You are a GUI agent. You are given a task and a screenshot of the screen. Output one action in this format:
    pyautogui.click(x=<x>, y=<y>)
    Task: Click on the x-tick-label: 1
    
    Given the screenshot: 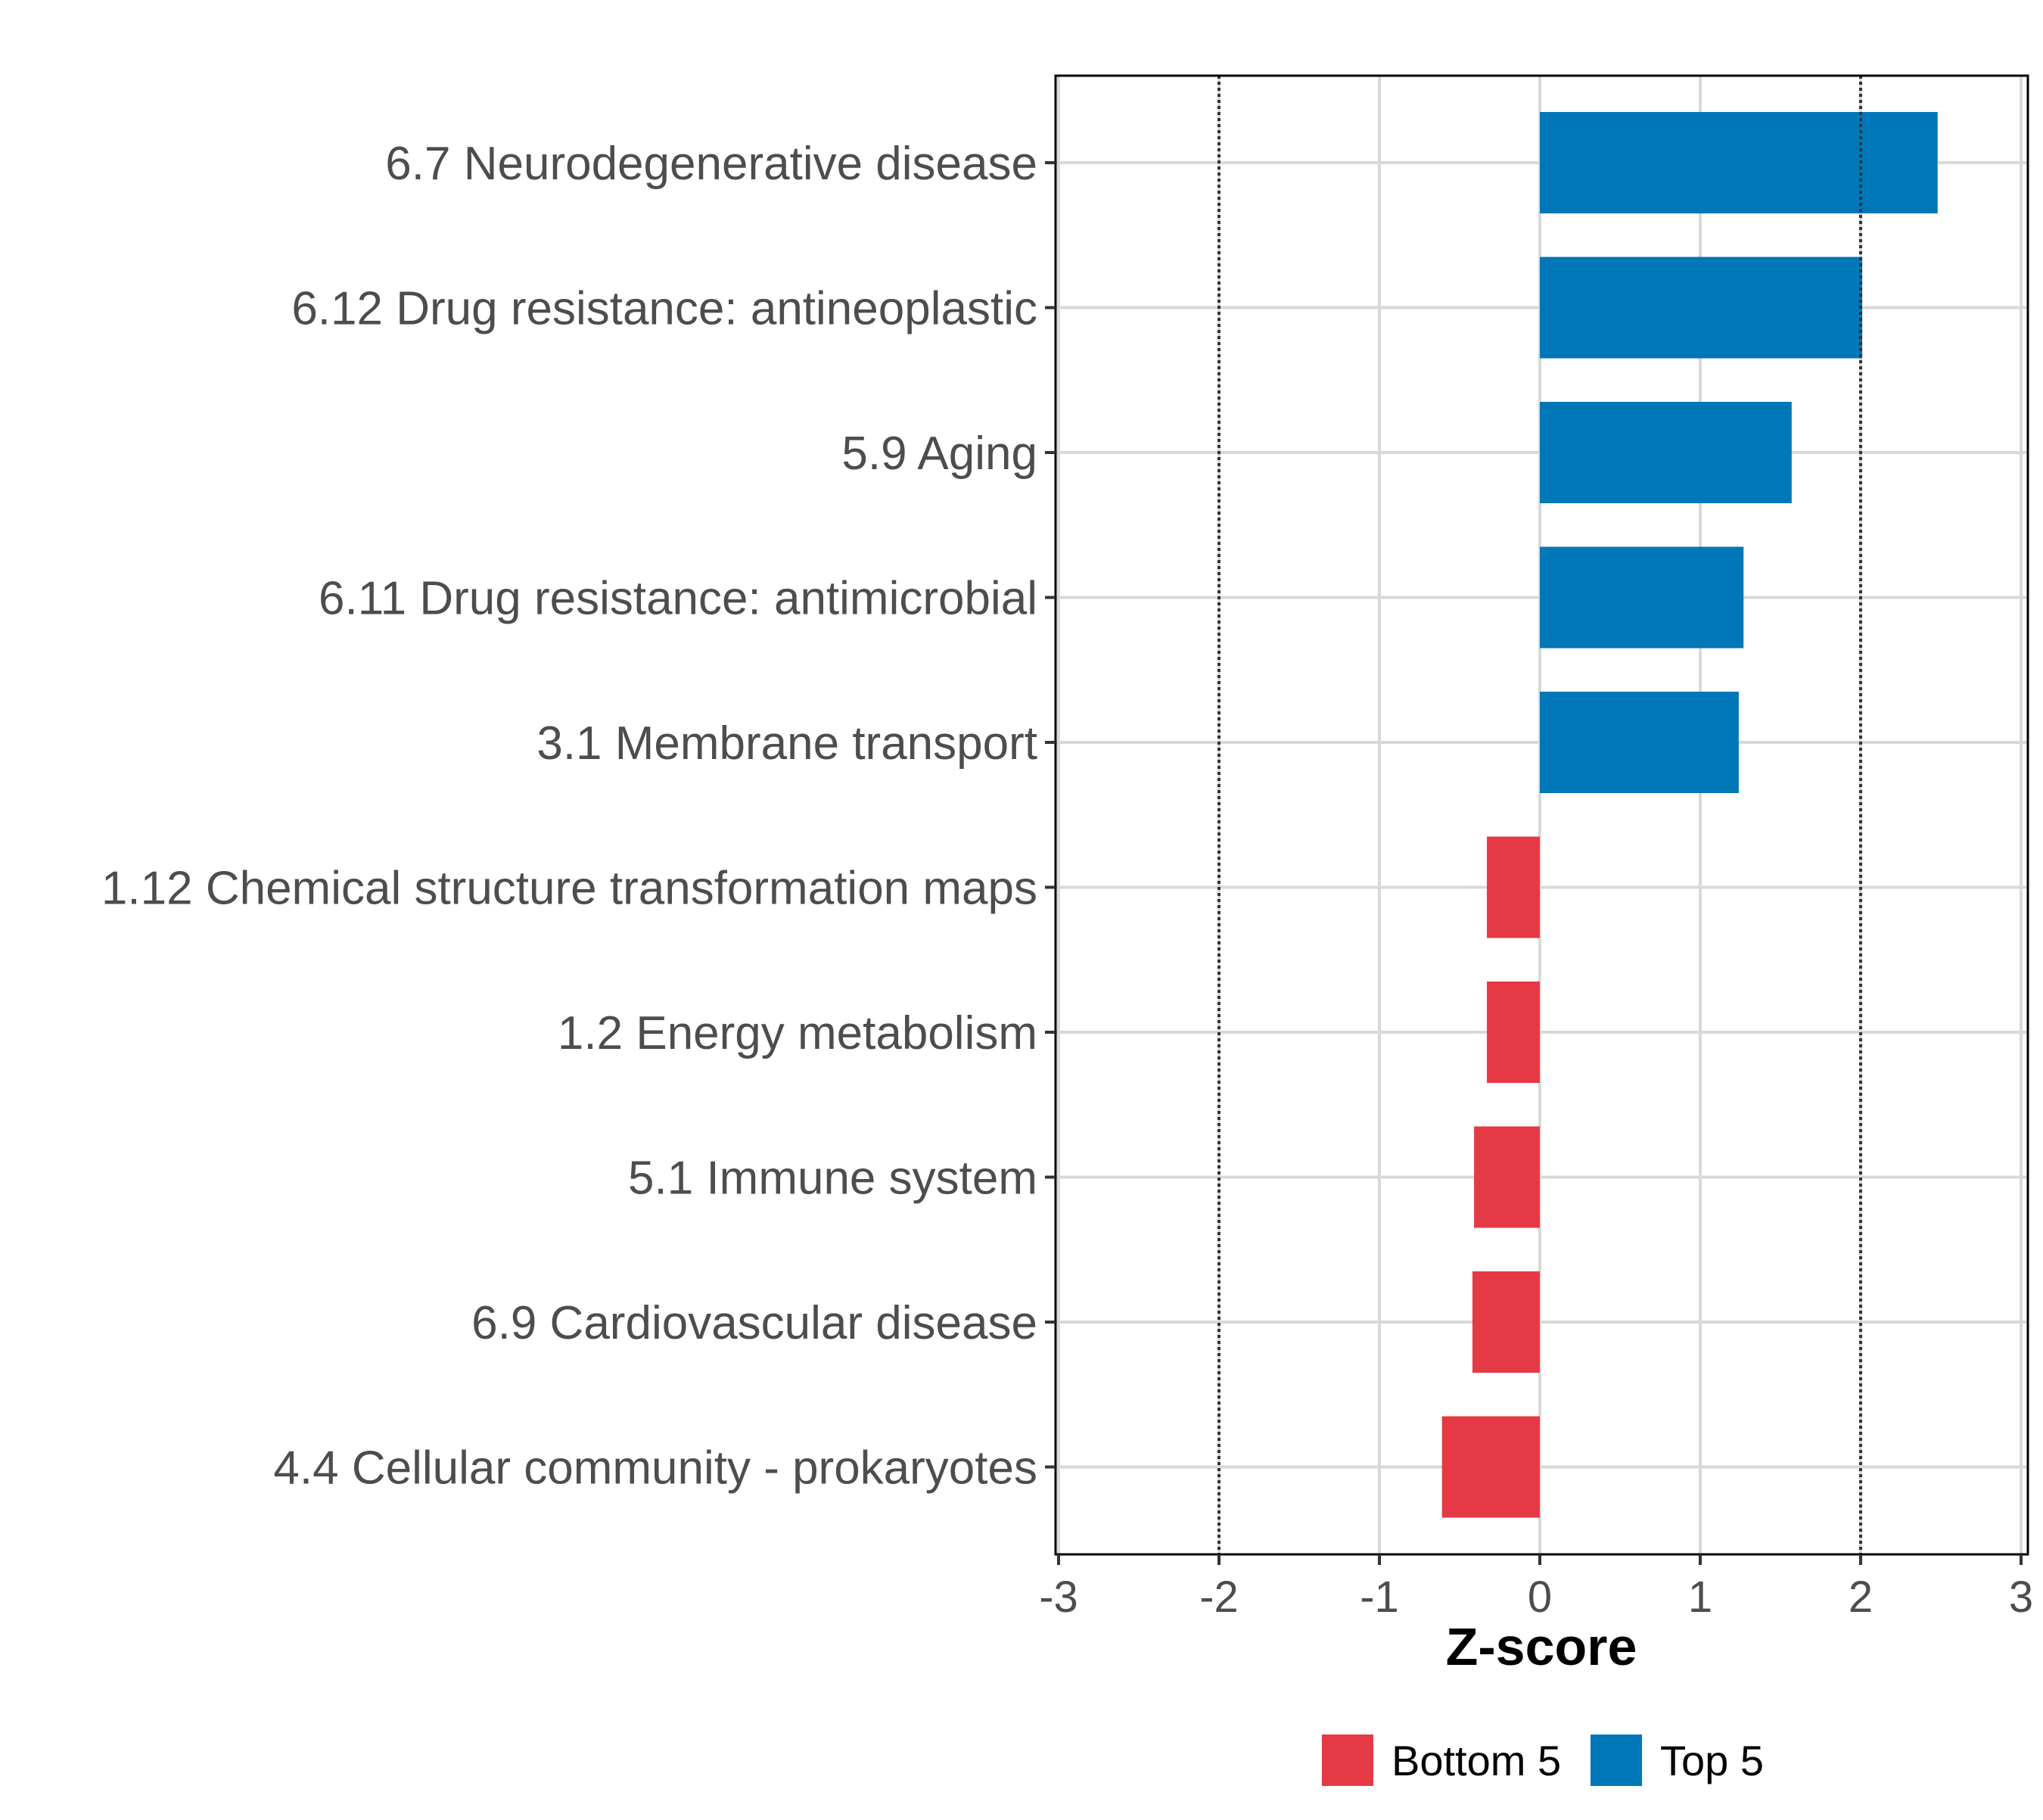 What is the action you would take?
    pyautogui.click(x=1700, y=1597)
    